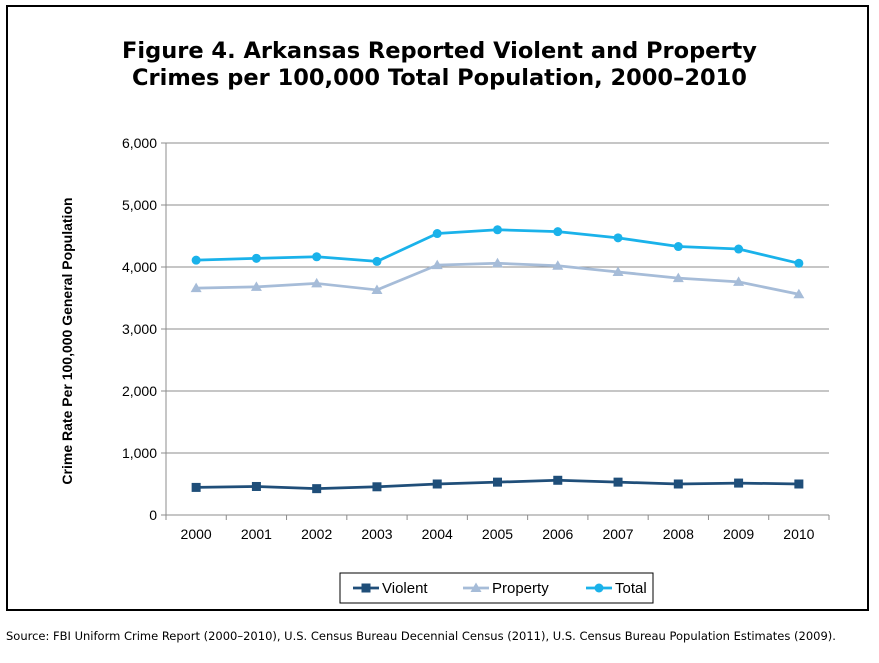 This screenshot has height=663, width=879. What do you see at coordinates (139, 329) in the screenshot?
I see `y-tick-label: 3,000` at bounding box center [139, 329].